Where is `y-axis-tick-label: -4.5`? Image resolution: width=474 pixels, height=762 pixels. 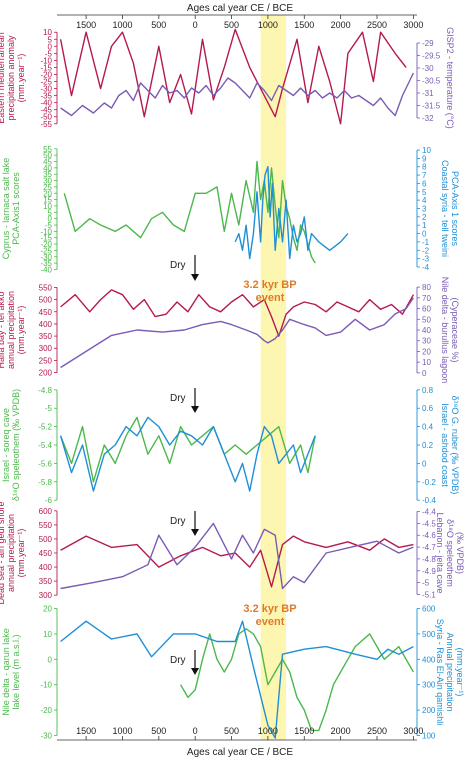
y-axis-tick-label: -4.5 is located at coordinates (429, 523).